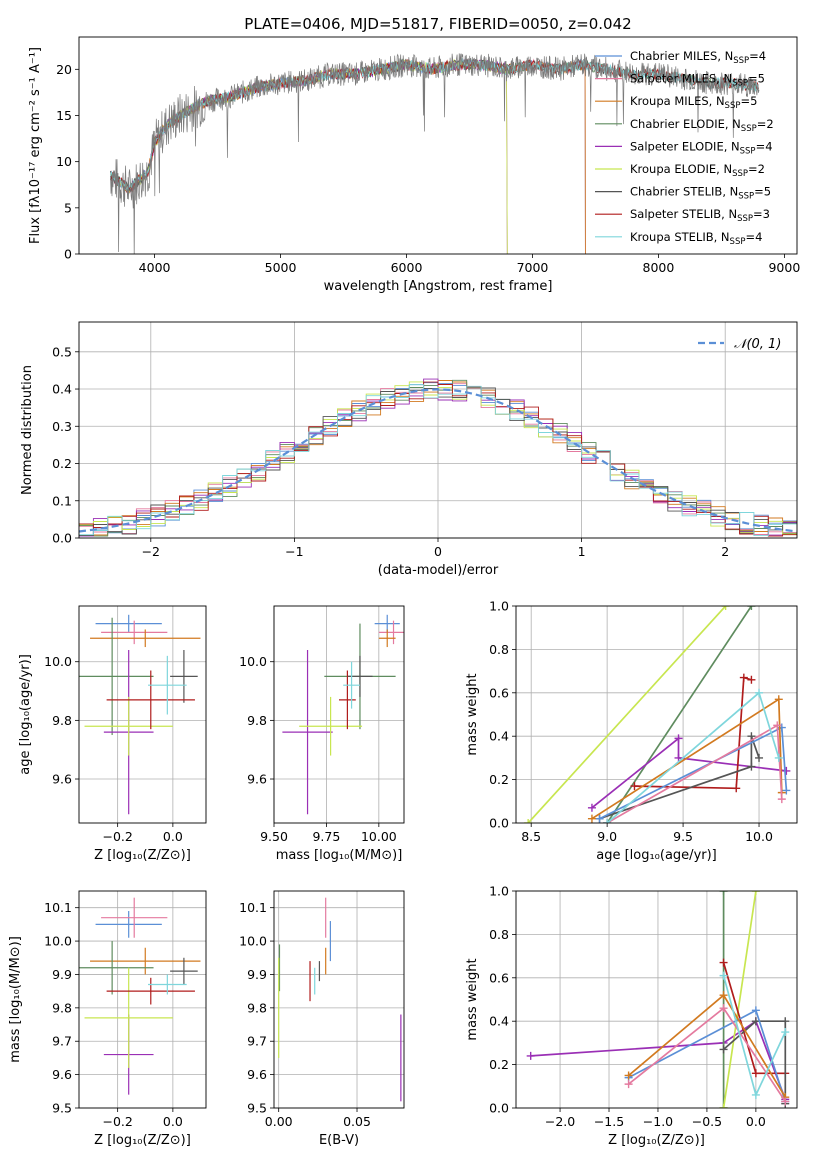 The image size is (819, 1170). What do you see at coordinates (343, 714) in the screenshot?
I see `plot-area-age_vs_mass` at bounding box center [343, 714].